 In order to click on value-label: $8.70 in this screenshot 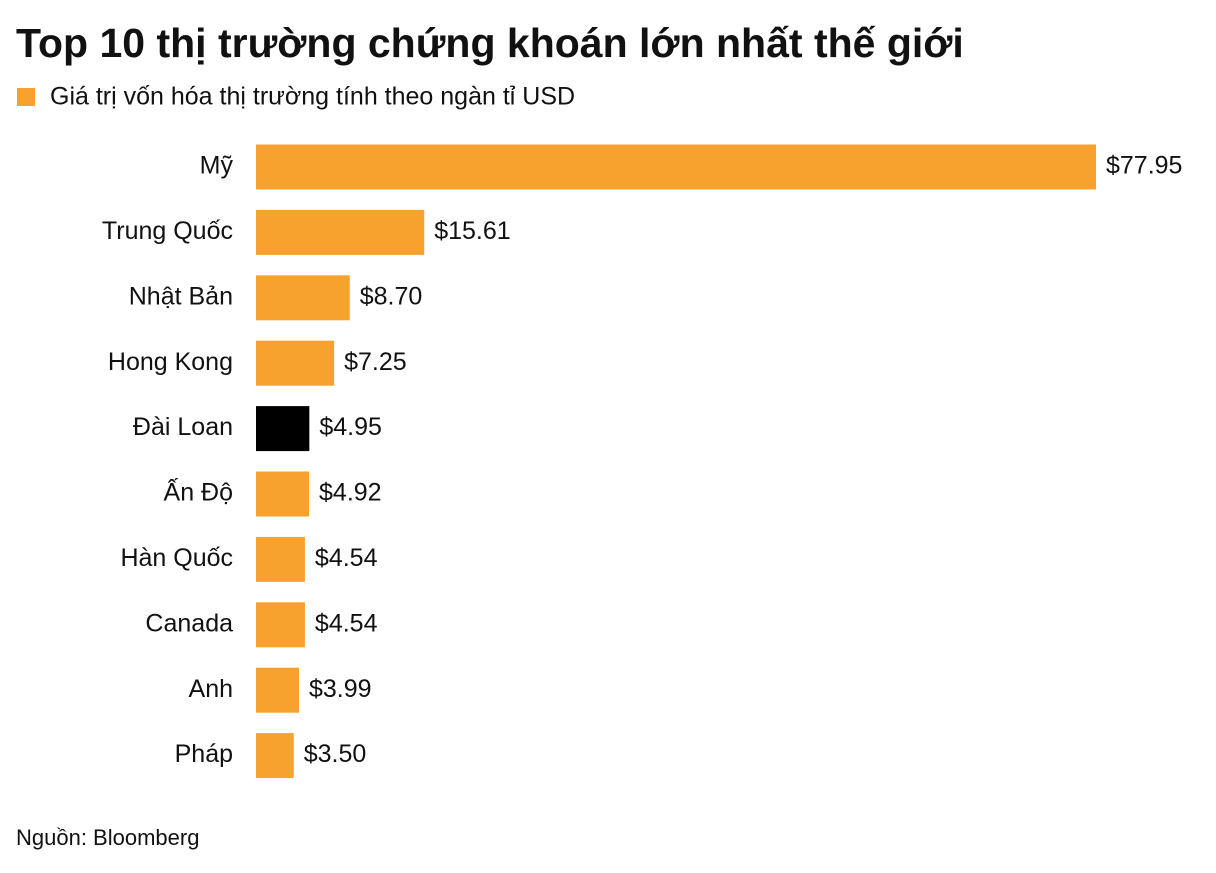, I will do `click(391, 296)`.